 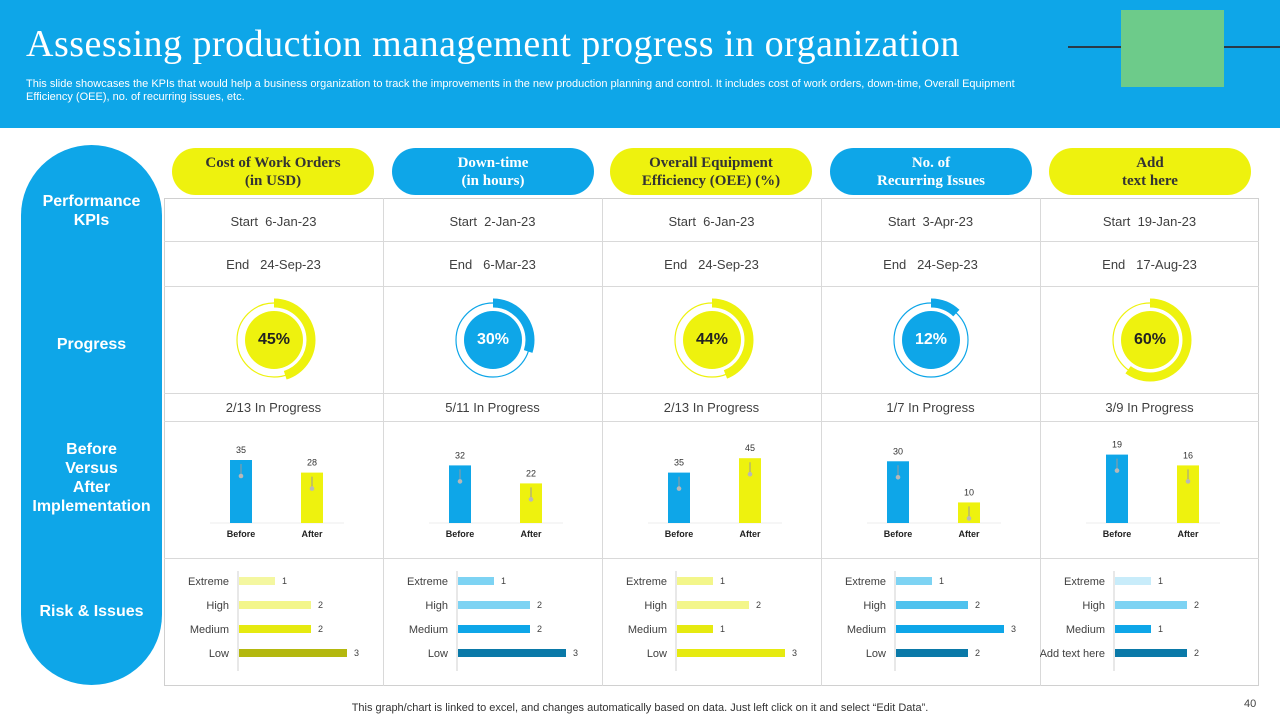 I want to click on progress-percent-label: 45%, so click(x=274, y=339).